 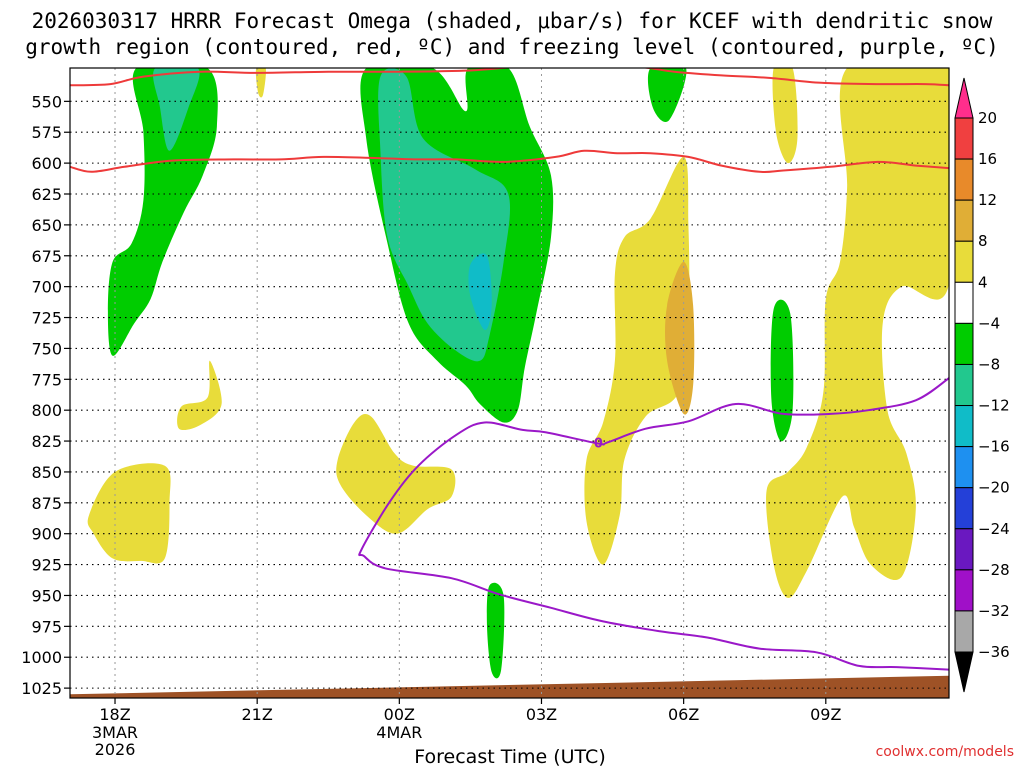 I want to click on colorbar: 20 16 12 8 4 −4 −8 −12 −16 −20 −24 −28 −32 −36, so click(x=982, y=385).